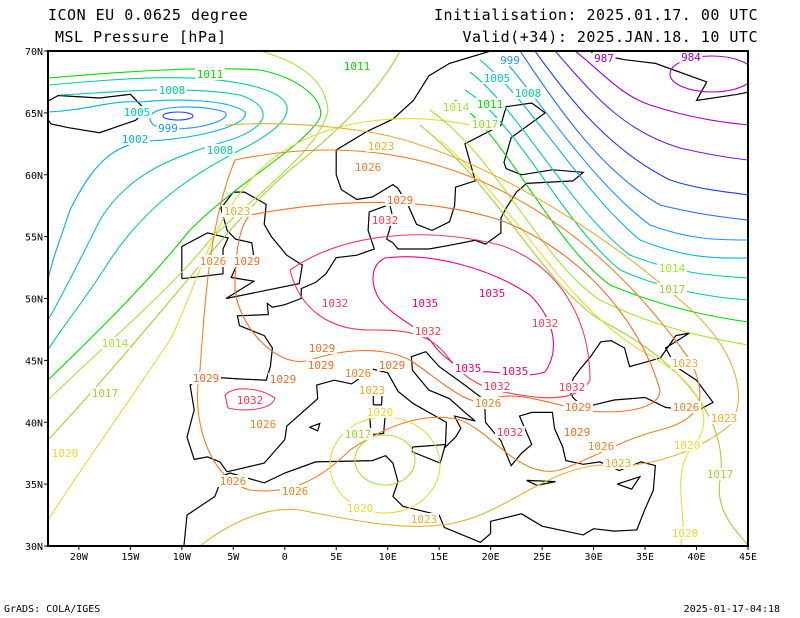 The width and height of the screenshot is (800, 618). I want to click on isobar-1032-iberia, so click(250, 399).